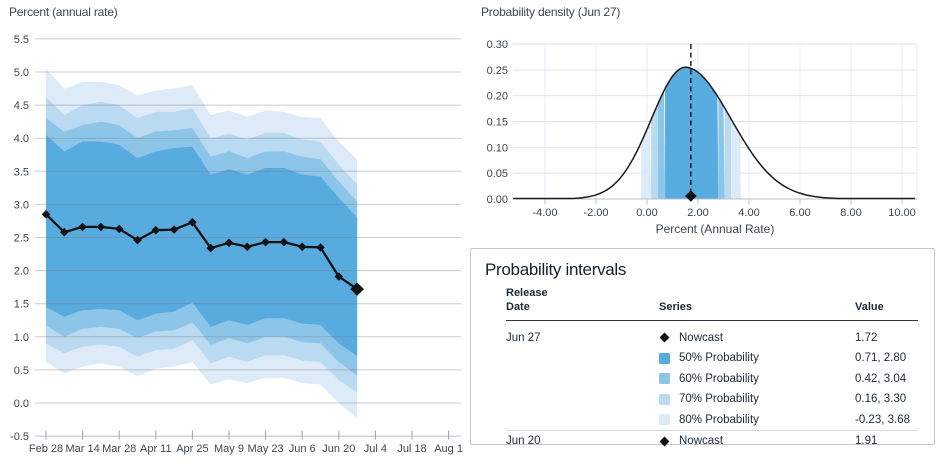  I want to click on density-fill-p80, so click(646, 160).